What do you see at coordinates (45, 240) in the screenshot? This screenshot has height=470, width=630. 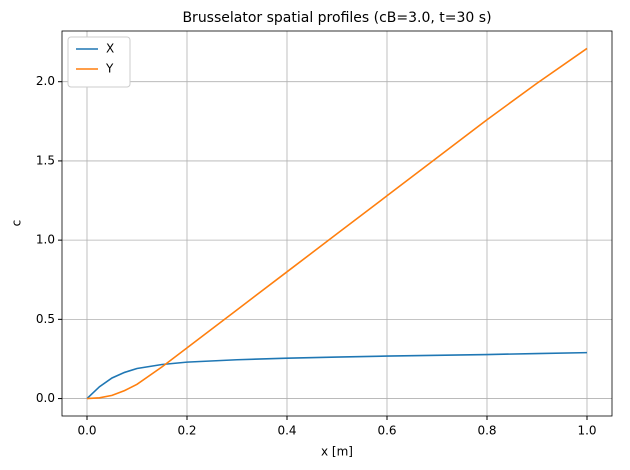 I see `y-tick-label: 1.0` at bounding box center [45, 240].